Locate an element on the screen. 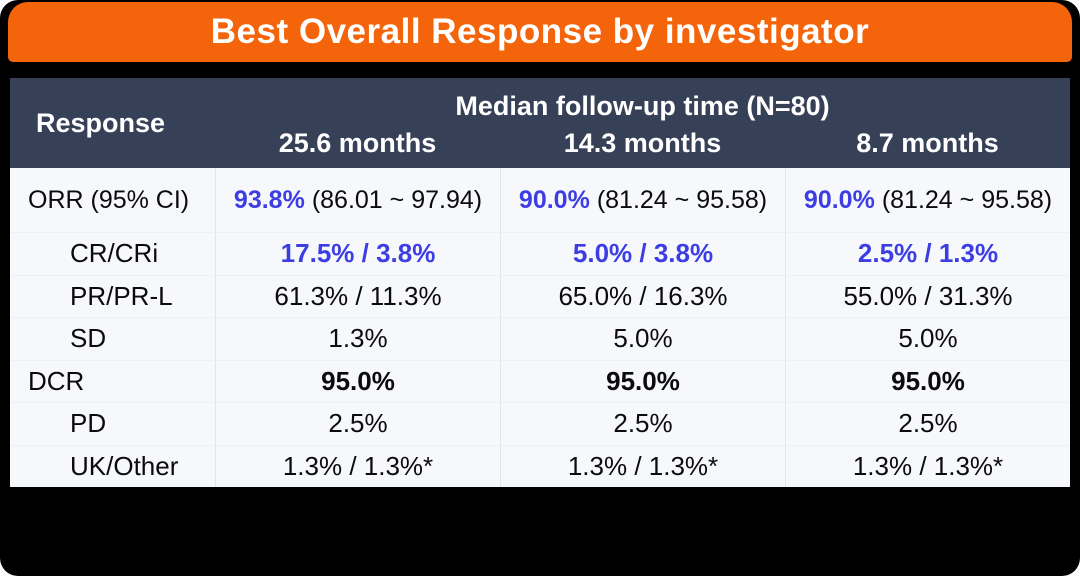 The image size is (1080, 576). pd-cell-2: 2.5% is located at coordinates (642, 424).